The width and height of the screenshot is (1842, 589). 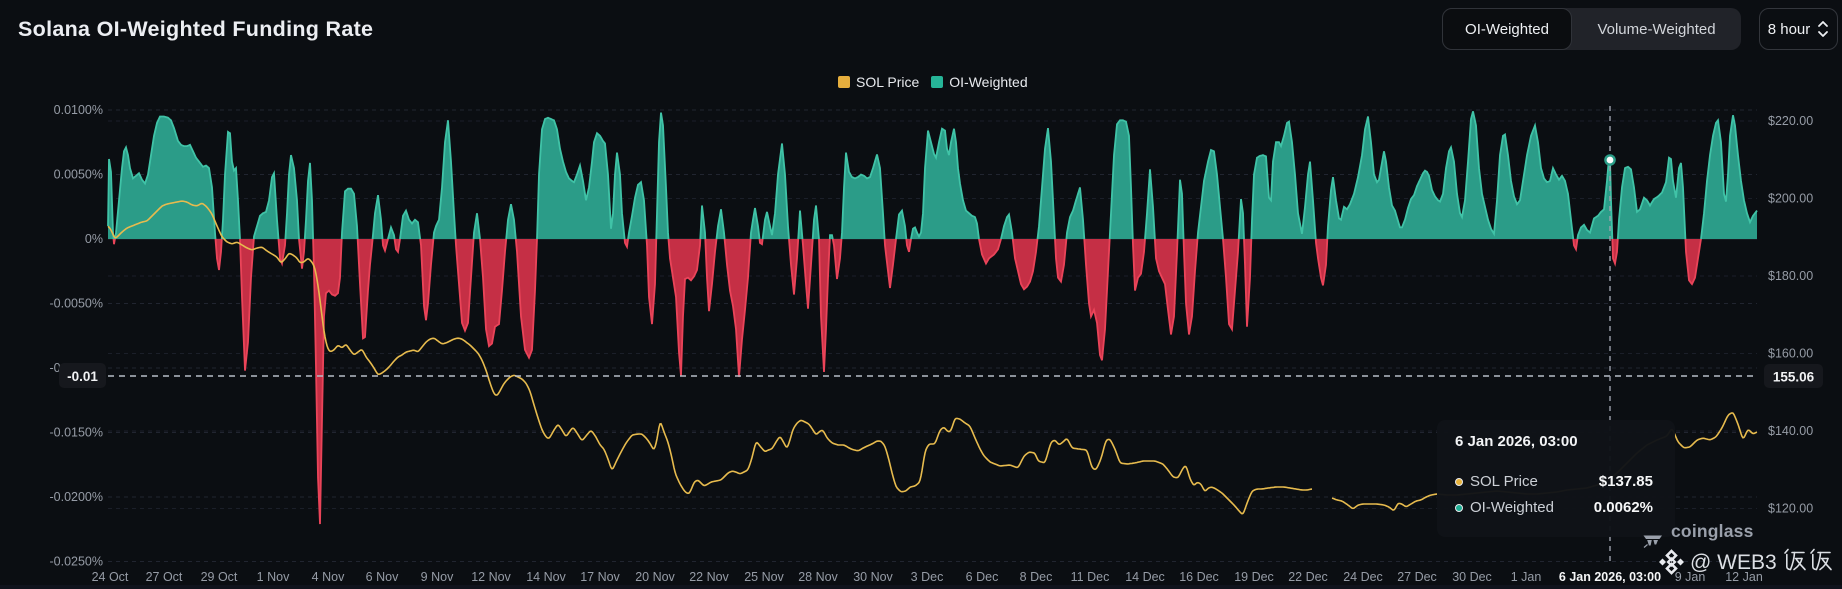 I want to click on svg-text: 17 Nov, so click(x=600, y=577).